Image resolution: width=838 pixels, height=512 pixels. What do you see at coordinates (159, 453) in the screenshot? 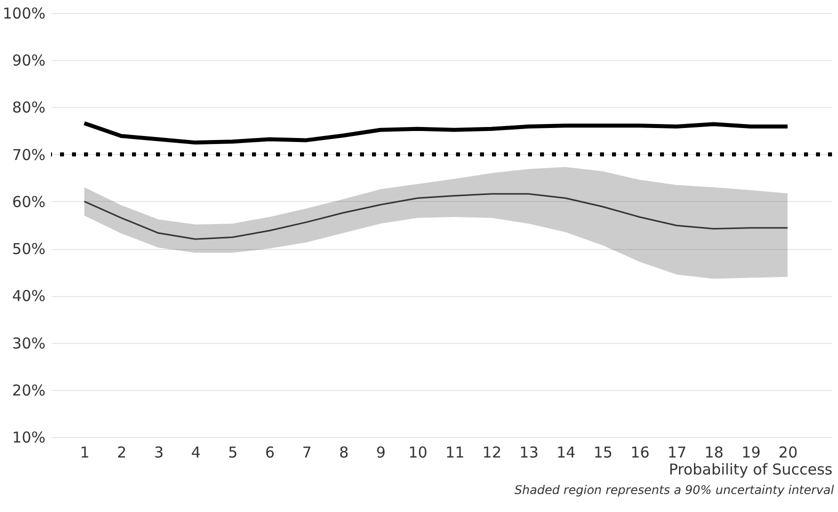
I see `x-tick-label: 3` at bounding box center [159, 453].